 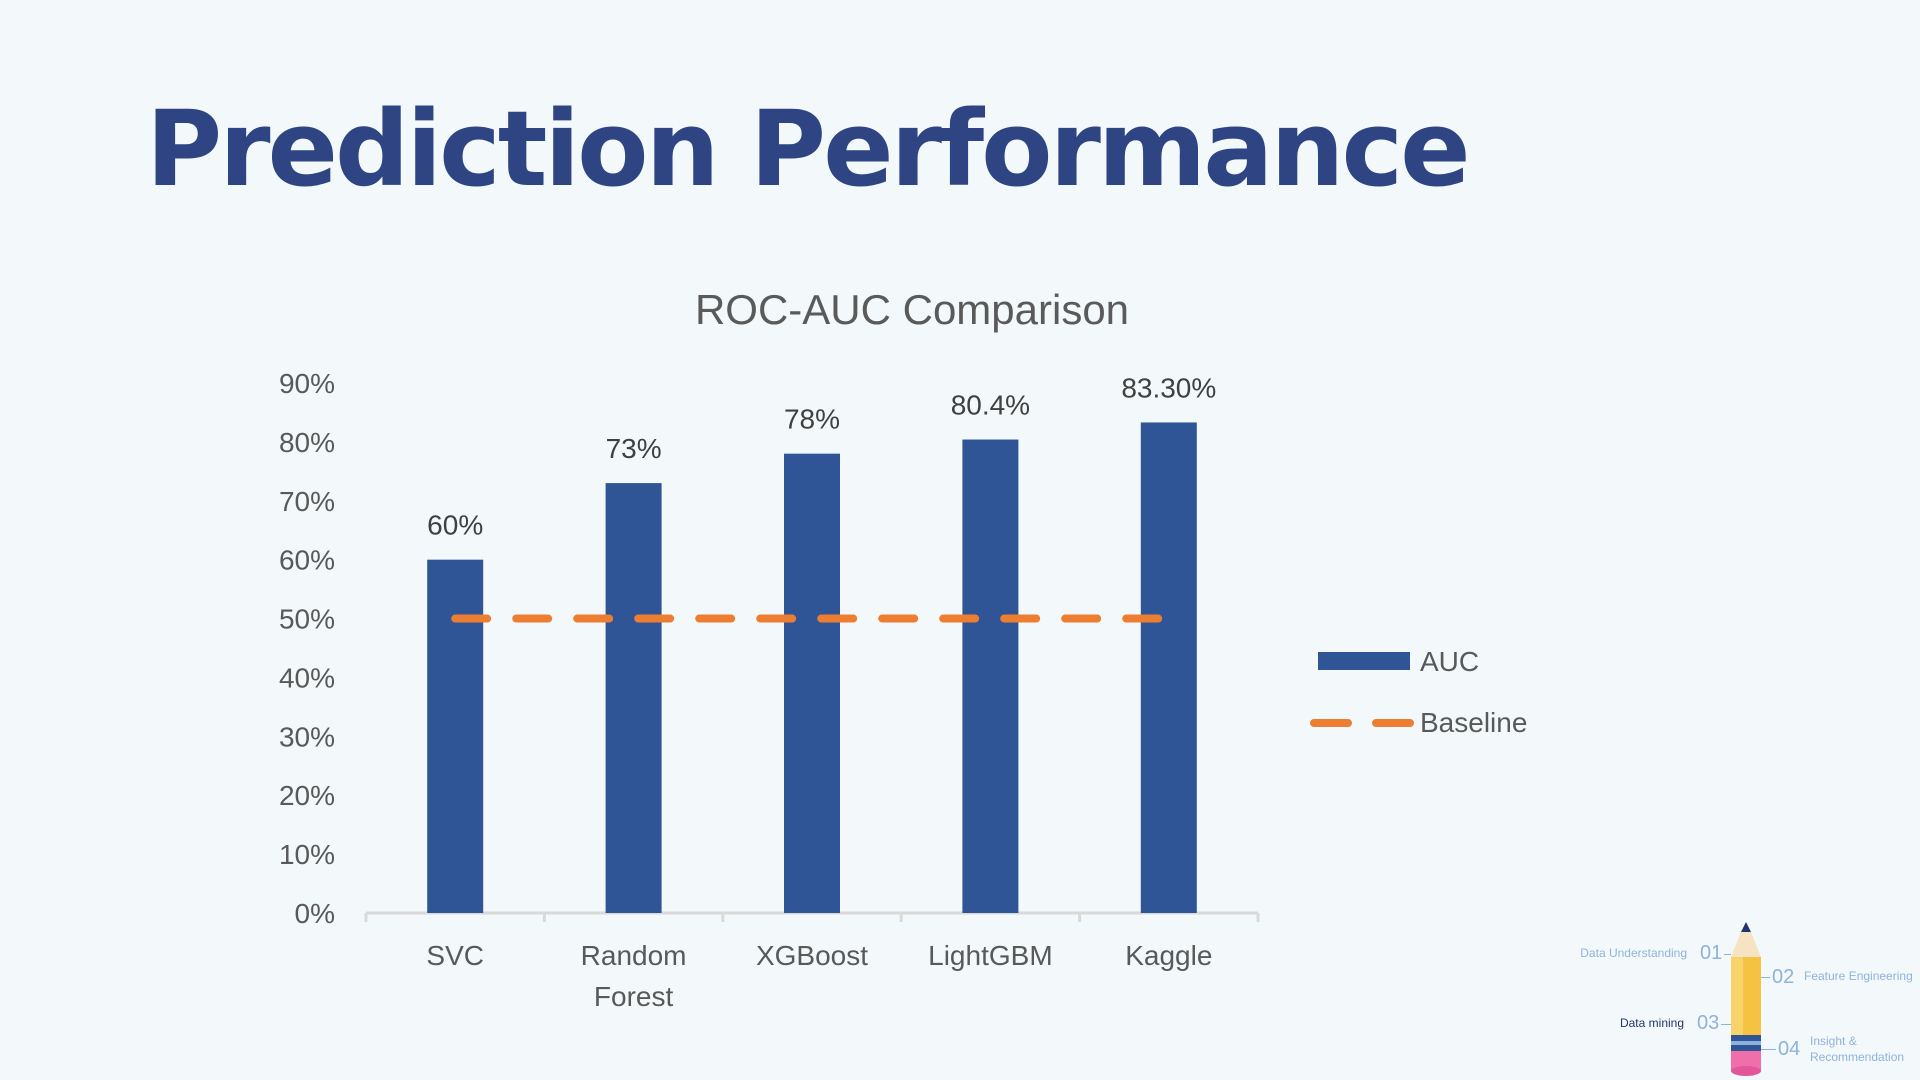 I want to click on x-axis: SVC Random Forest XGBoost LightGBM Kaggle, so click(x=812, y=961).